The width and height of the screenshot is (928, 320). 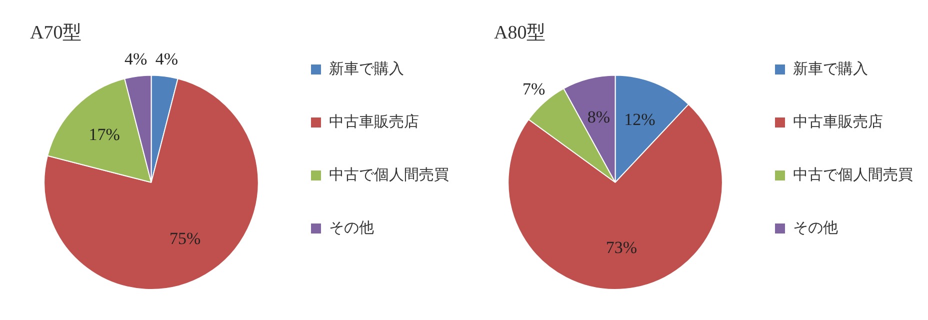 I want to click on data-label: 75%, so click(x=185, y=238).